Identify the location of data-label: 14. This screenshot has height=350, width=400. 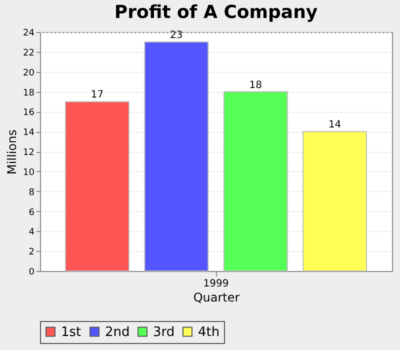
(335, 125).